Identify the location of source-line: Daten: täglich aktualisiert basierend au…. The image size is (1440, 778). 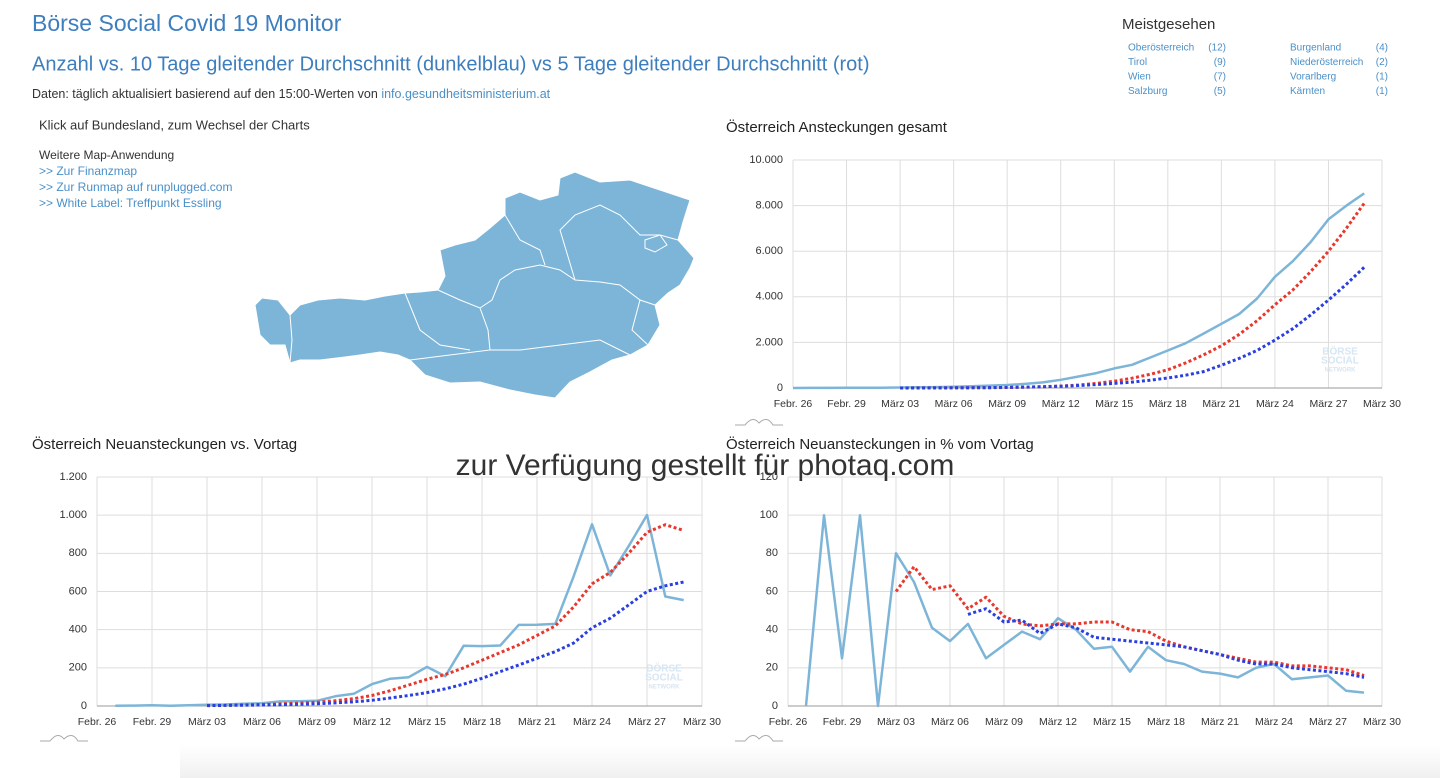
(291, 94).